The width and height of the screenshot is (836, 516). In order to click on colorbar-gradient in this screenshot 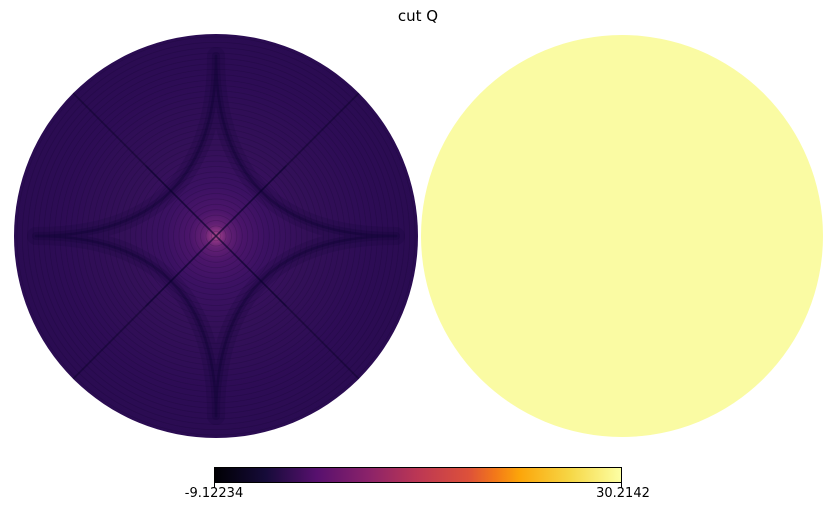, I will do `click(418, 475)`.